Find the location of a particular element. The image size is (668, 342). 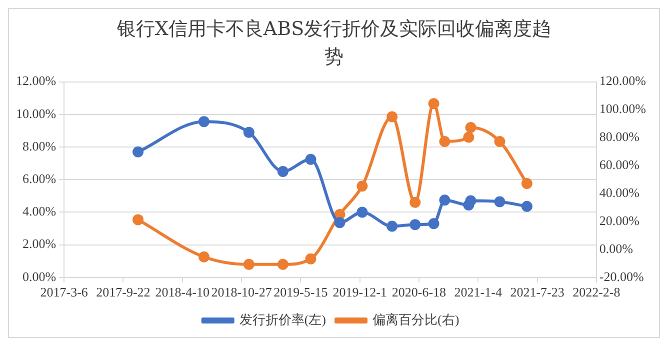

chart-title: 银行X信用卡不良ABS发行折价及实际回收偏离度趋势 is located at coordinates (334, 43).